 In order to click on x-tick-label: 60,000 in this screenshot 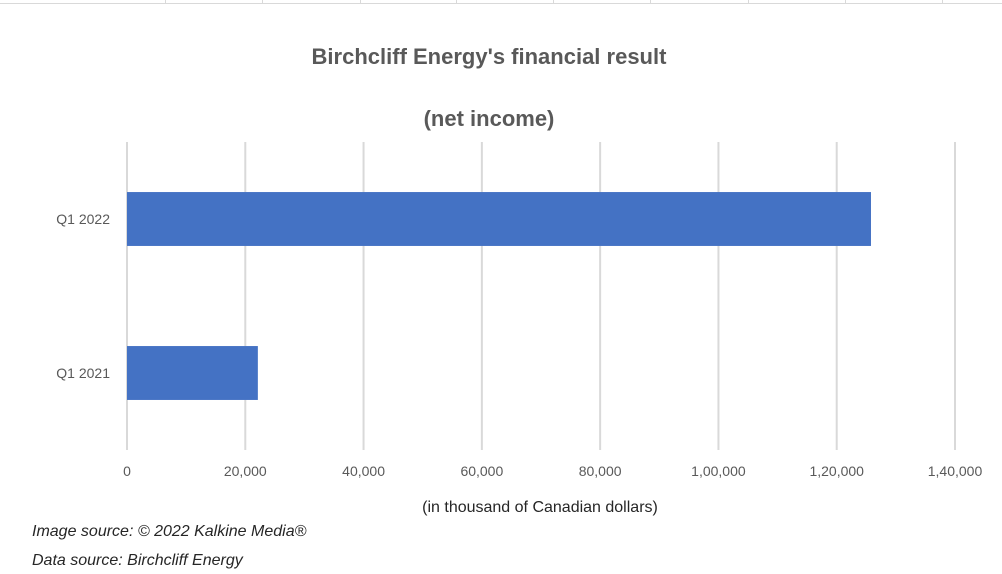, I will do `click(481, 471)`.